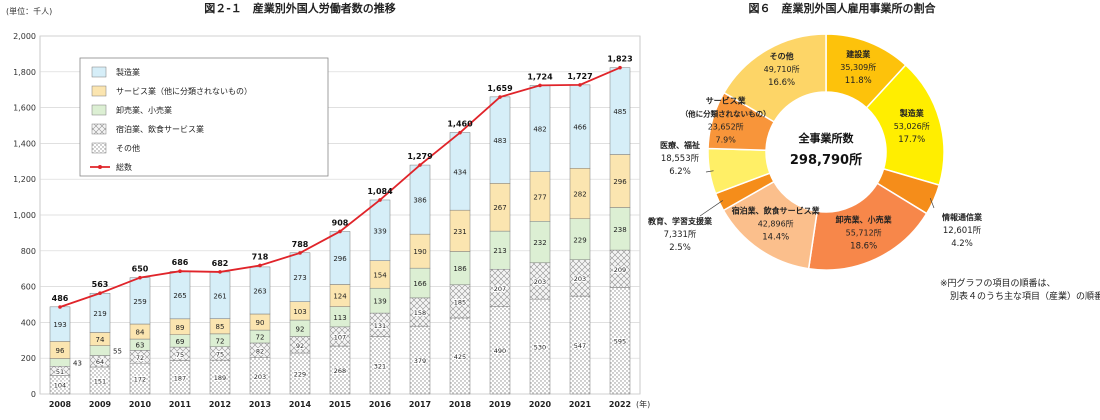 Image resolution: width=1100 pixels, height=420 pixels. Describe the element at coordinates (340, 337) in the screenshot. I see `data-label: 107` at that location.